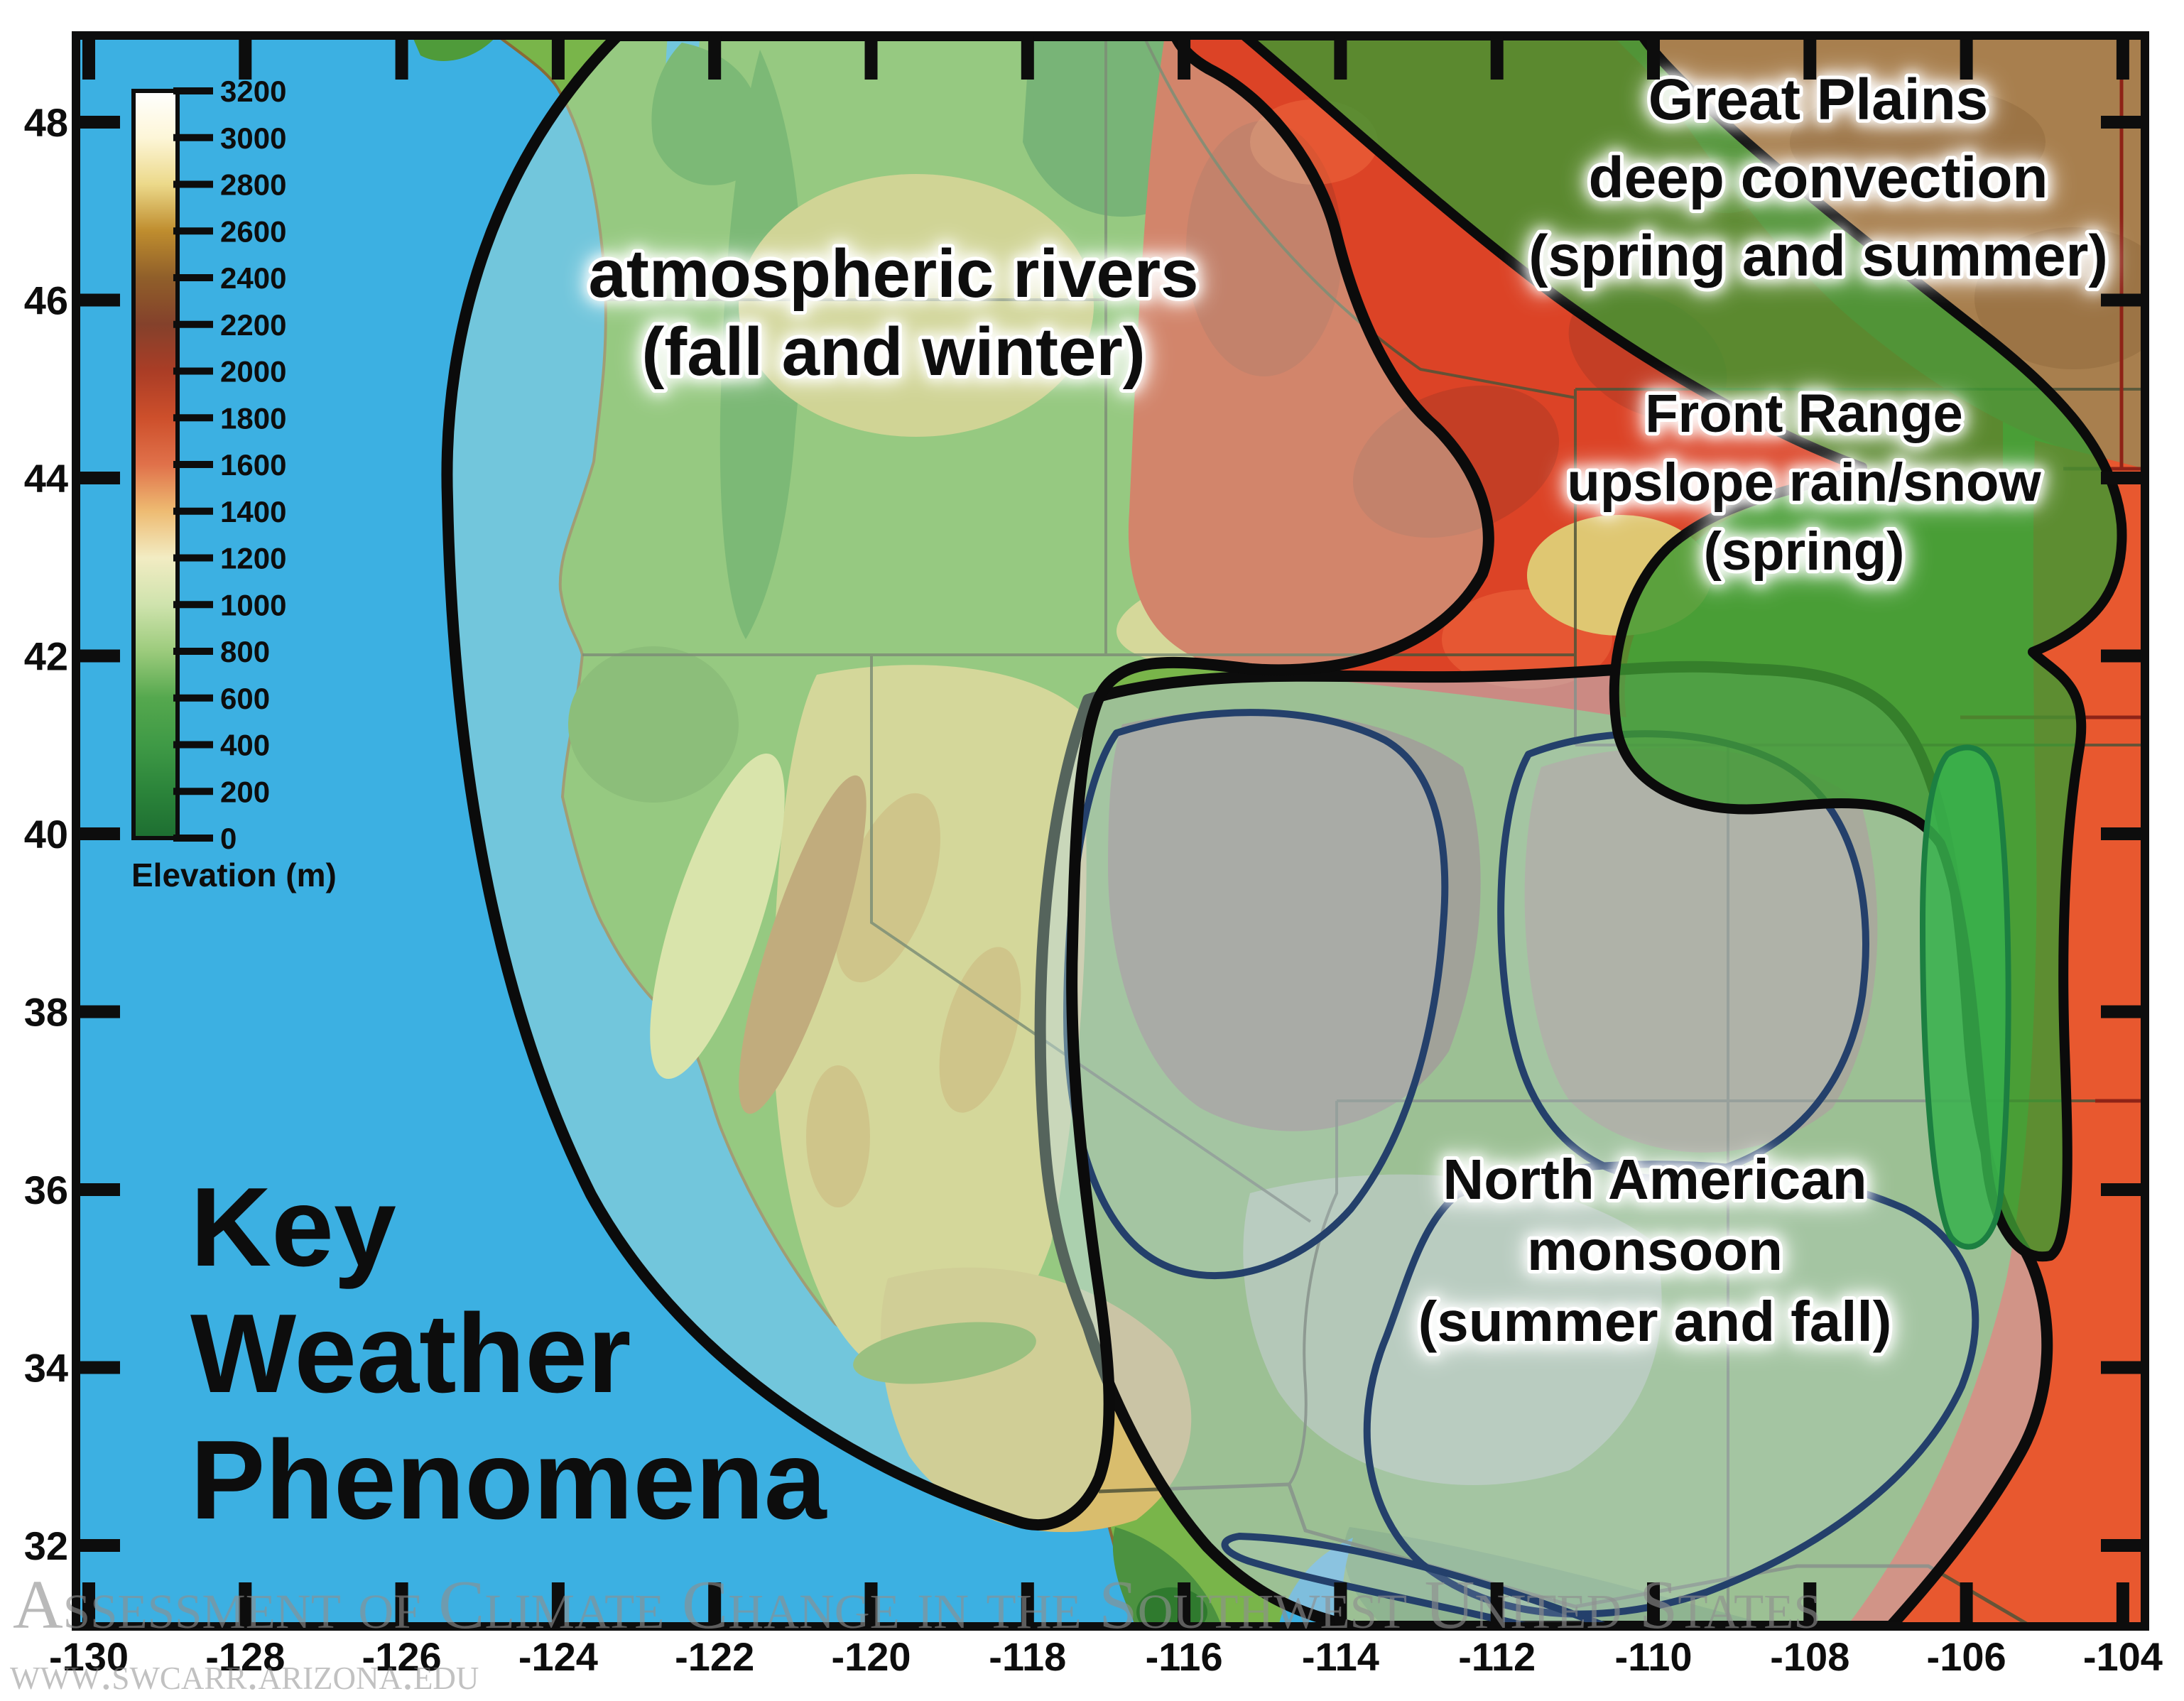 The height and width of the screenshot is (1701, 2184). What do you see at coordinates (1654, 1604) in the screenshot?
I see `bottom-tick--110` at bounding box center [1654, 1604].